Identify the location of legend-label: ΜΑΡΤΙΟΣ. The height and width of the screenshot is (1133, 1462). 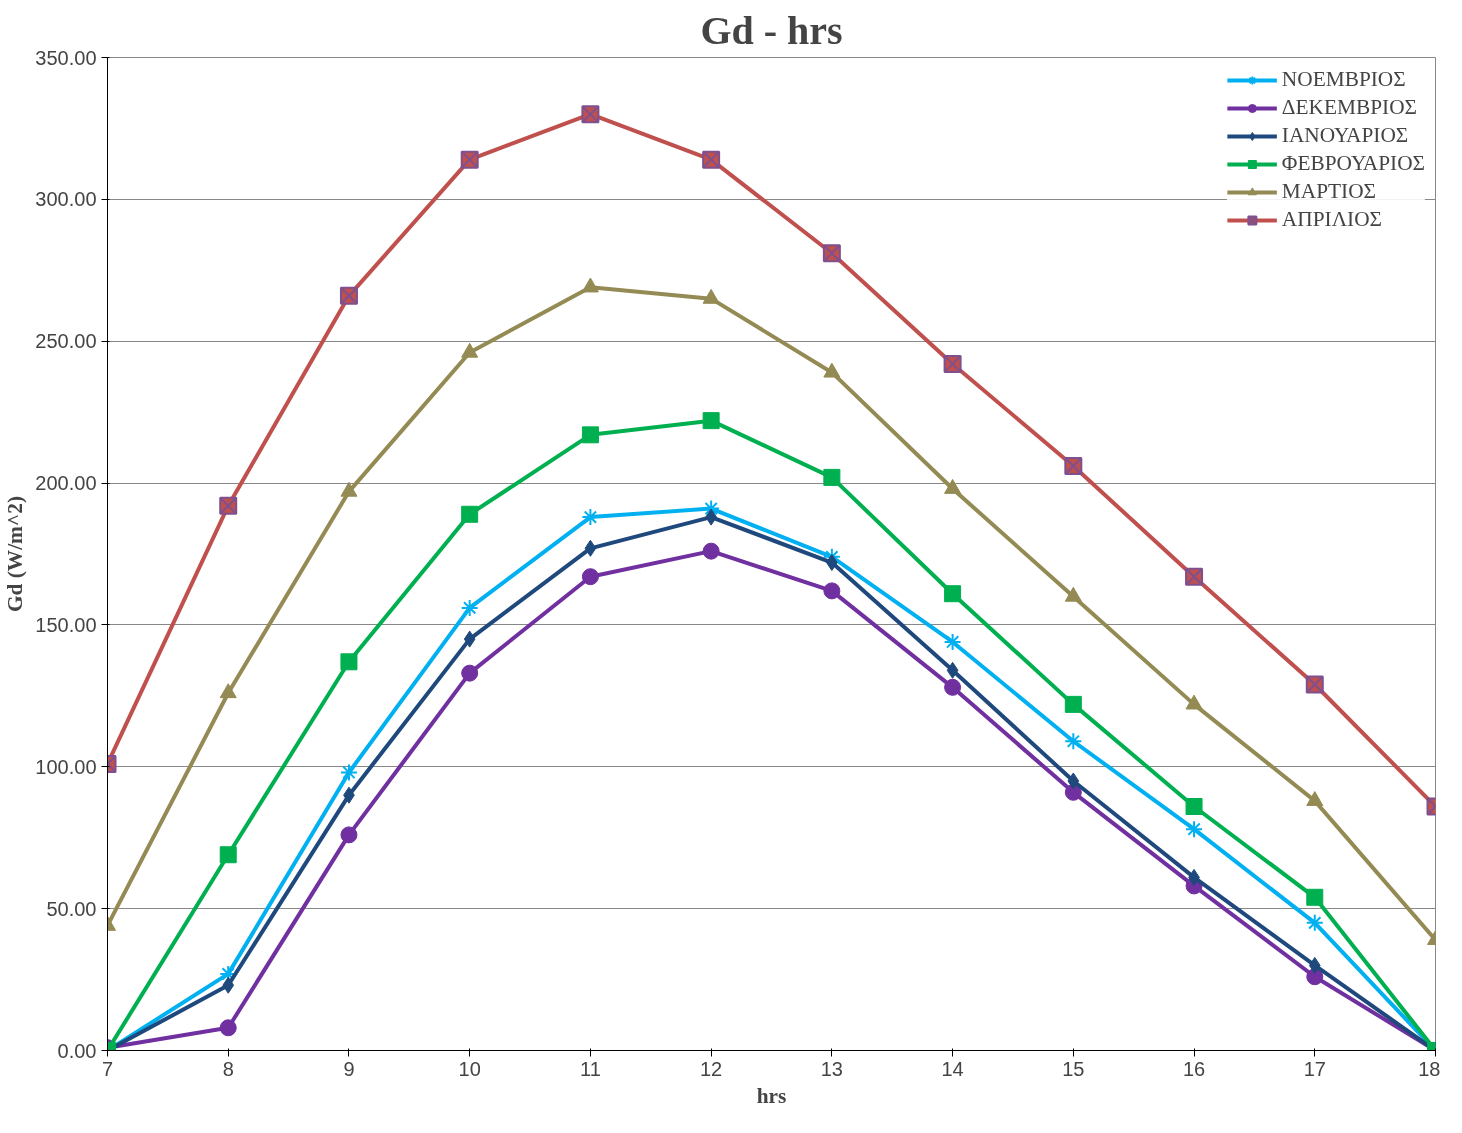
(1329, 191).